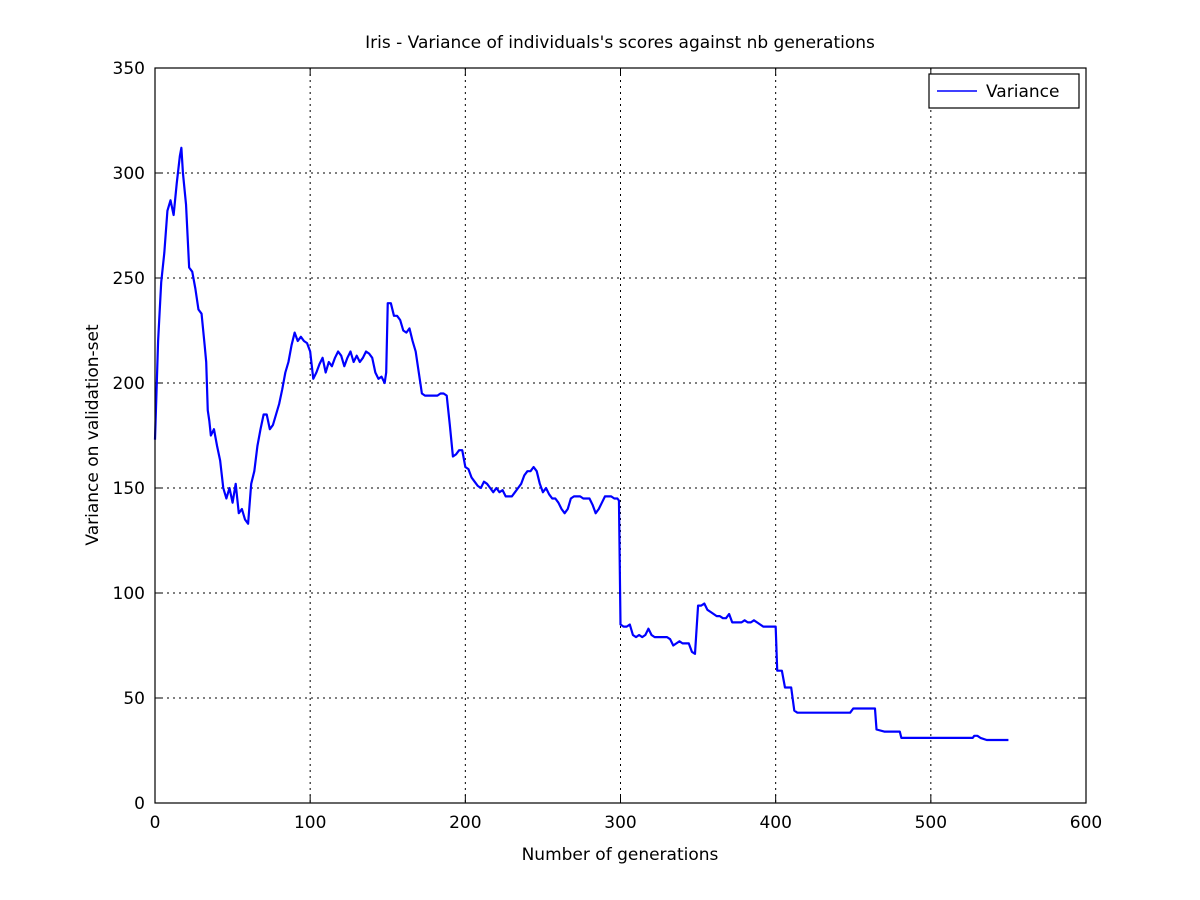  What do you see at coordinates (129, 69) in the screenshot?
I see `y-tick-label: 350` at bounding box center [129, 69].